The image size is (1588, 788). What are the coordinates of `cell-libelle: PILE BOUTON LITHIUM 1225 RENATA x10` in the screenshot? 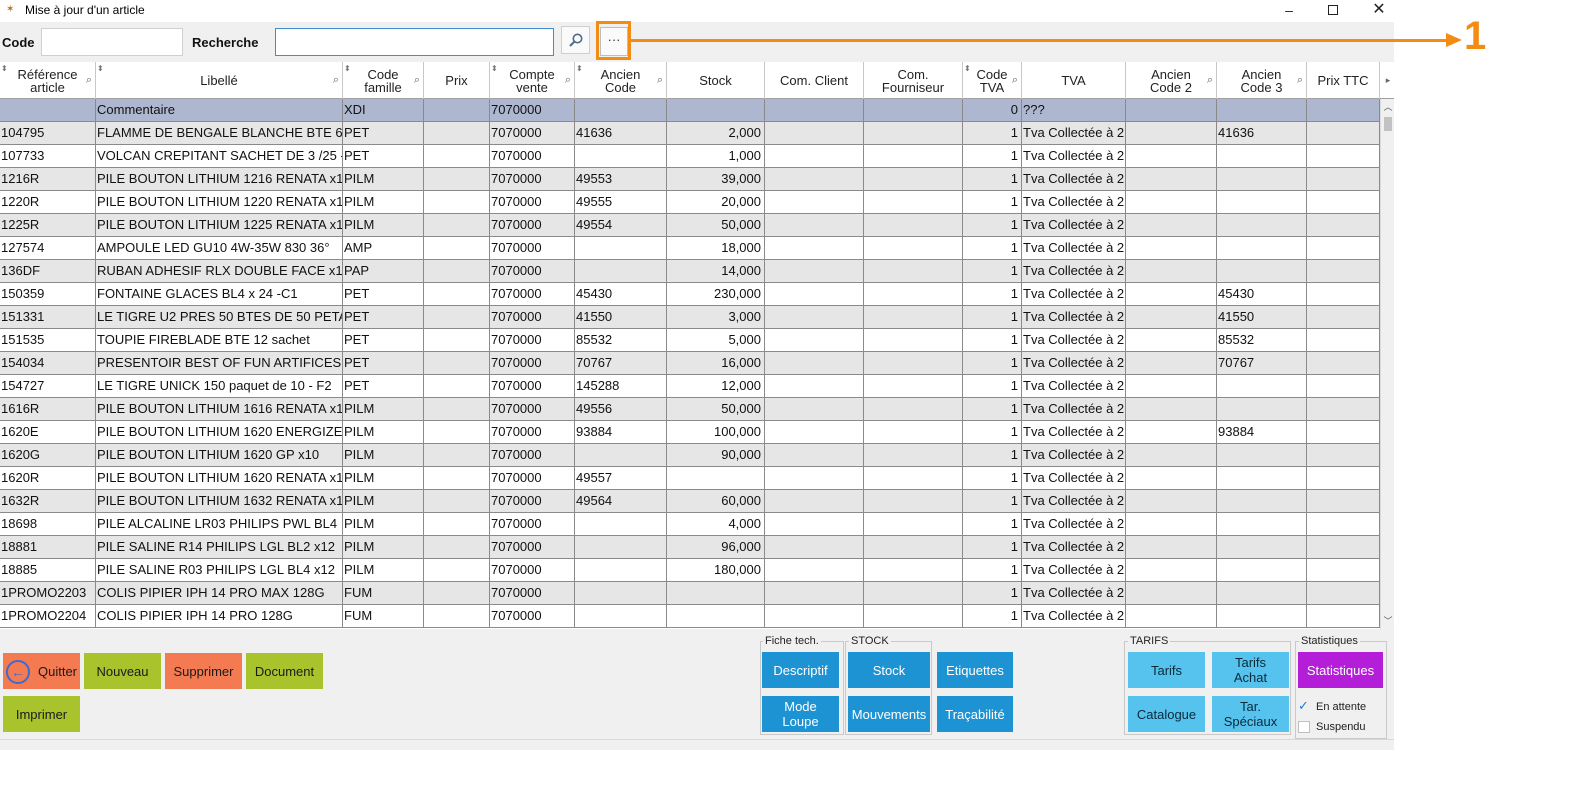 It's located at (219, 225).